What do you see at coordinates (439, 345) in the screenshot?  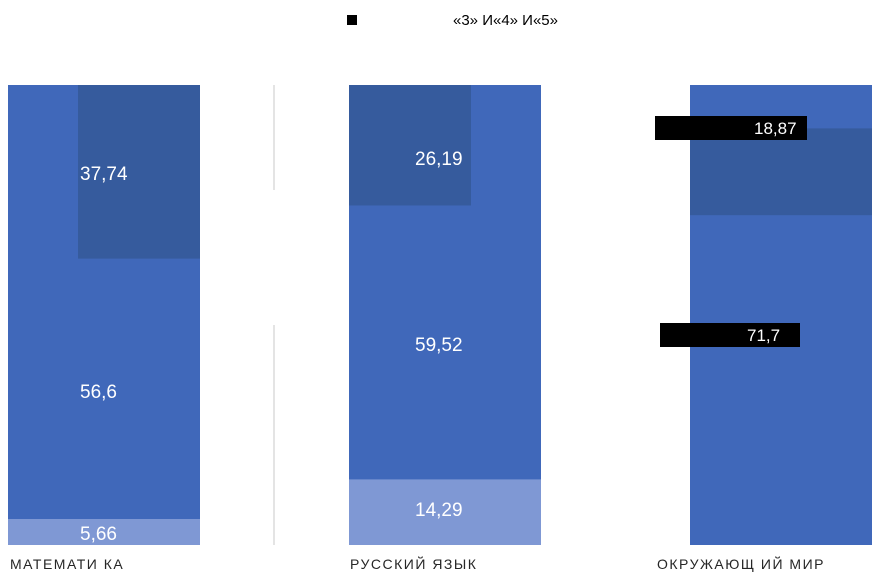 I see `data-label: 59,52` at bounding box center [439, 345].